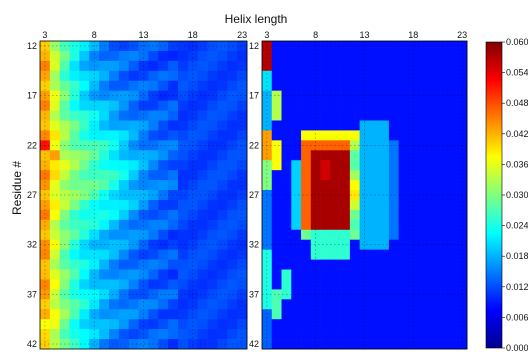 Image resolution: width=528 pixels, height=355 pixels. I want to click on colorbar-tick-label: 0.012, so click(517, 287).